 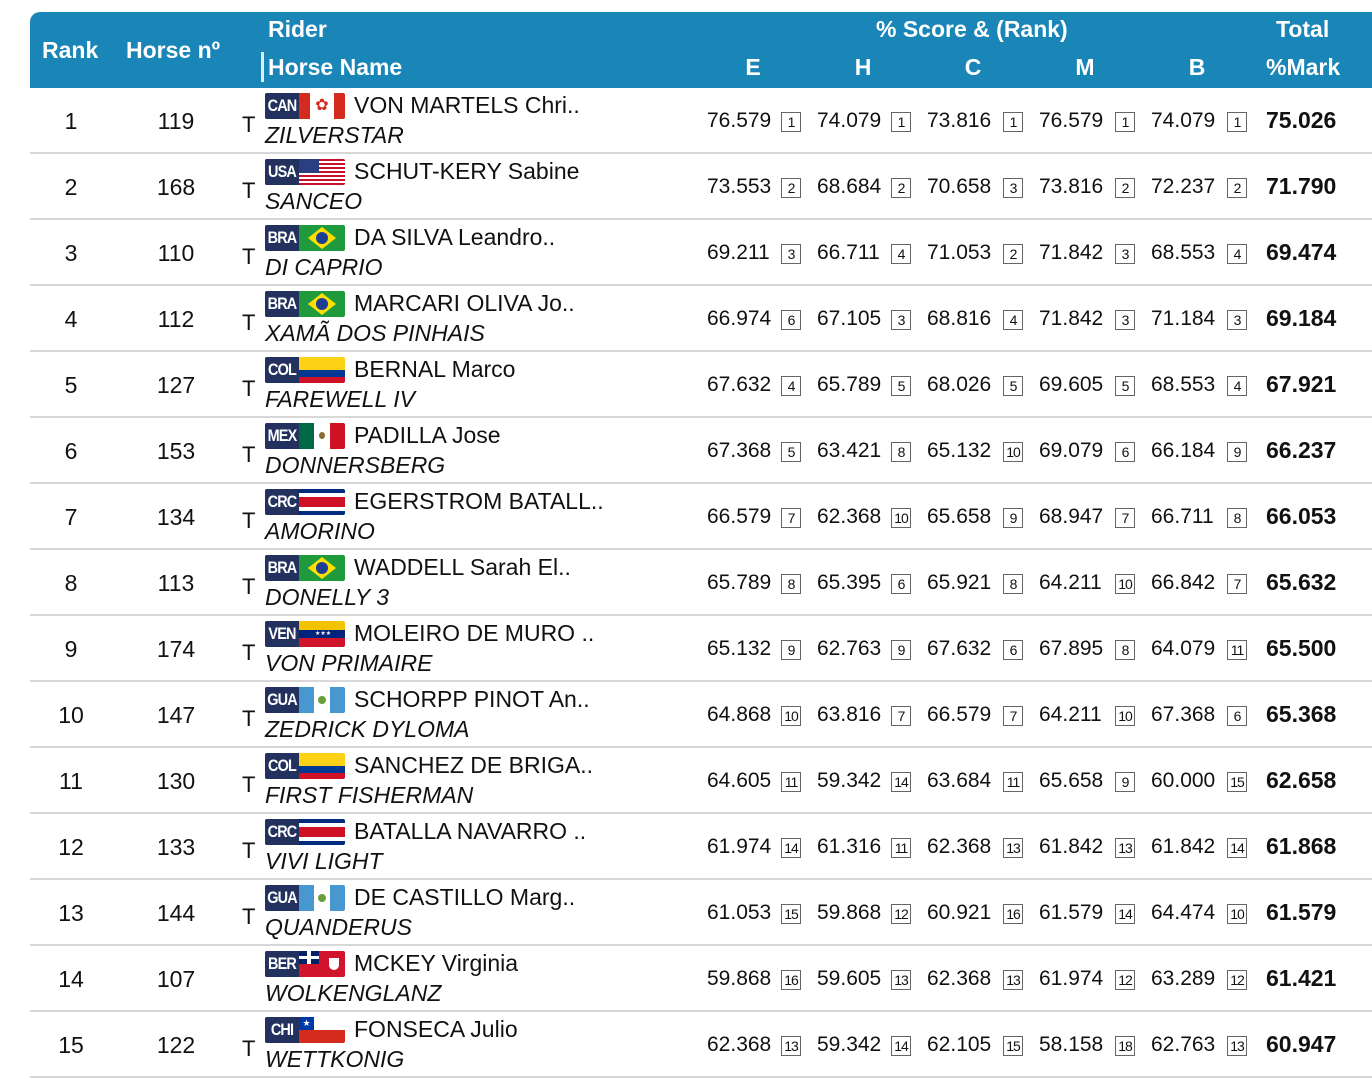 What do you see at coordinates (1071, 450) in the screenshot?
I see `judge-score: 69.079` at bounding box center [1071, 450].